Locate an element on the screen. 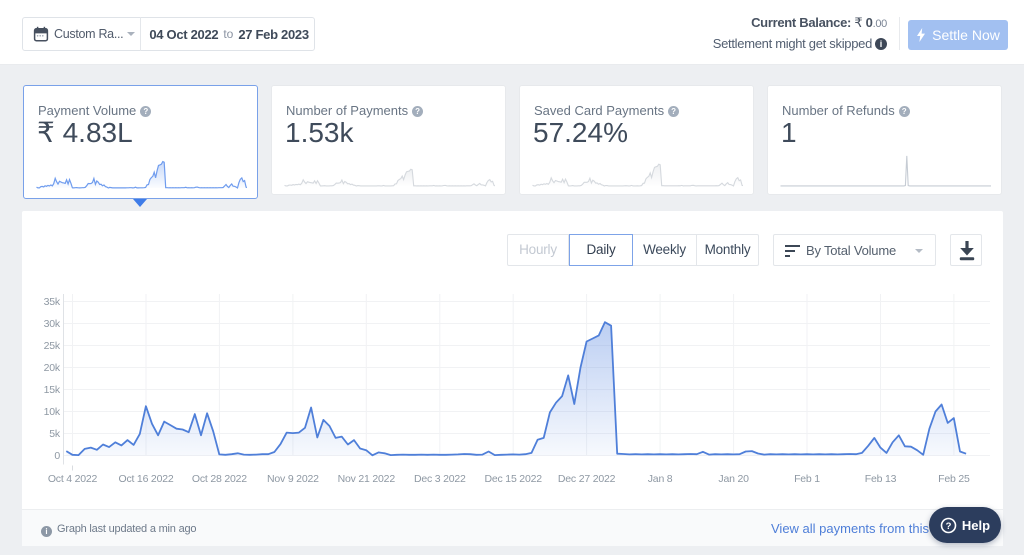 This screenshot has height=555, width=1024. svg-text: Feb 13 is located at coordinates (881, 479).